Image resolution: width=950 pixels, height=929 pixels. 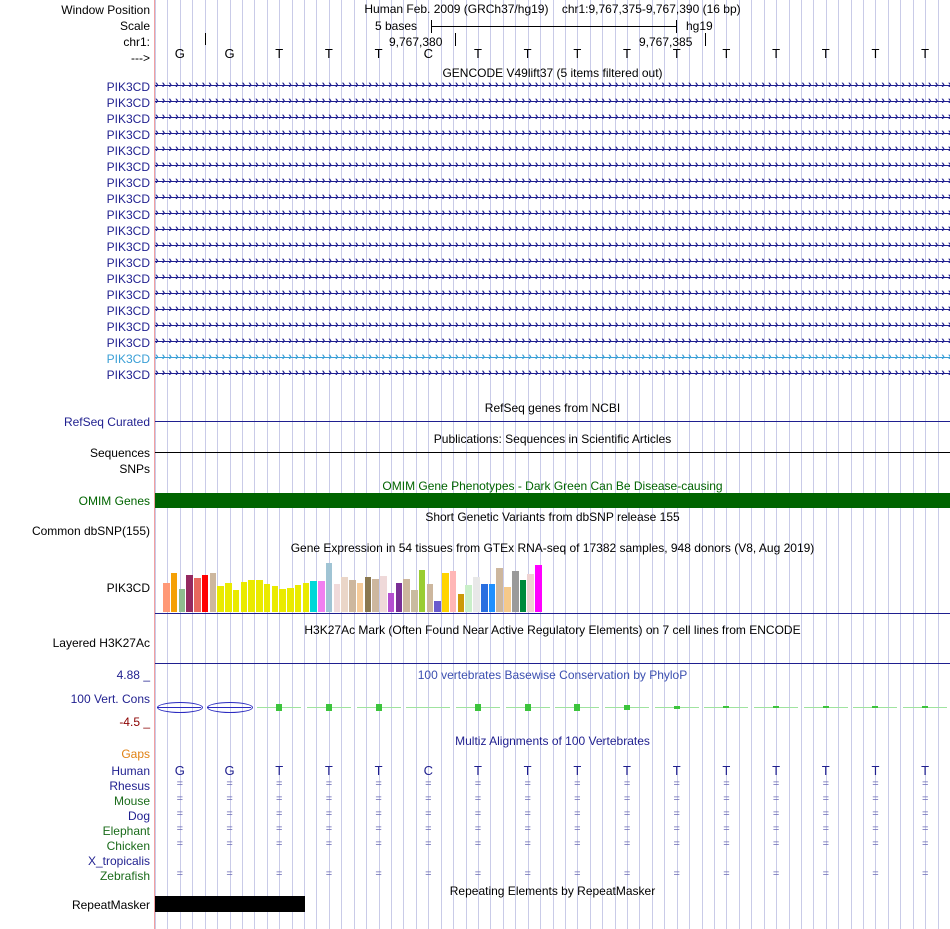 What do you see at coordinates (134, 469) in the screenshot?
I see `label-snps: SNPs` at bounding box center [134, 469].